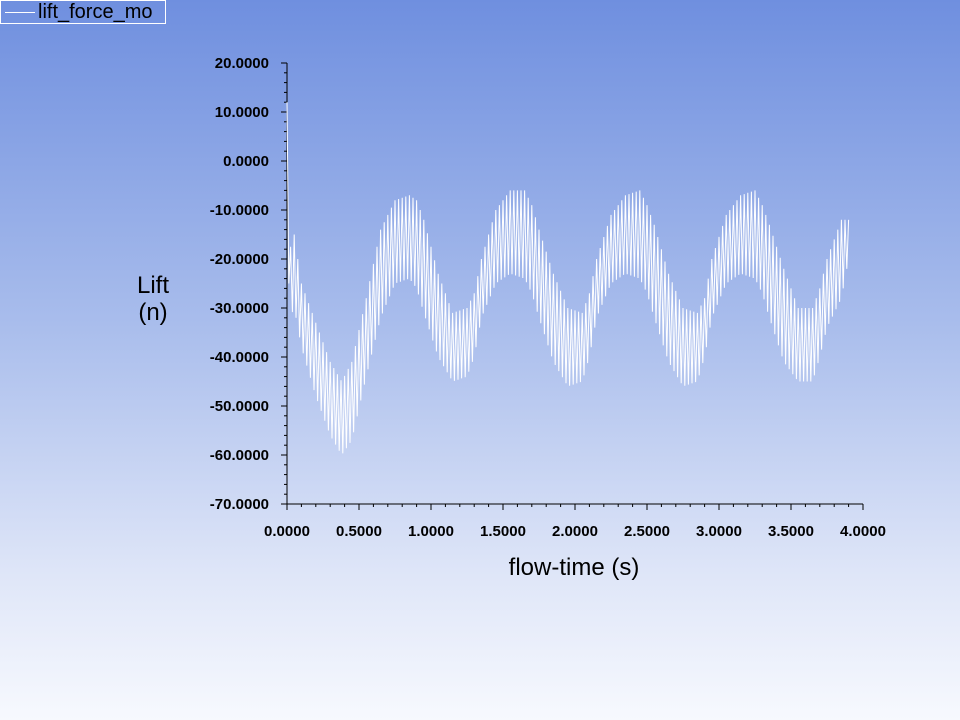 The image size is (960, 720). I want to click on x-tick-label: 2.0000, so click(575, 531).